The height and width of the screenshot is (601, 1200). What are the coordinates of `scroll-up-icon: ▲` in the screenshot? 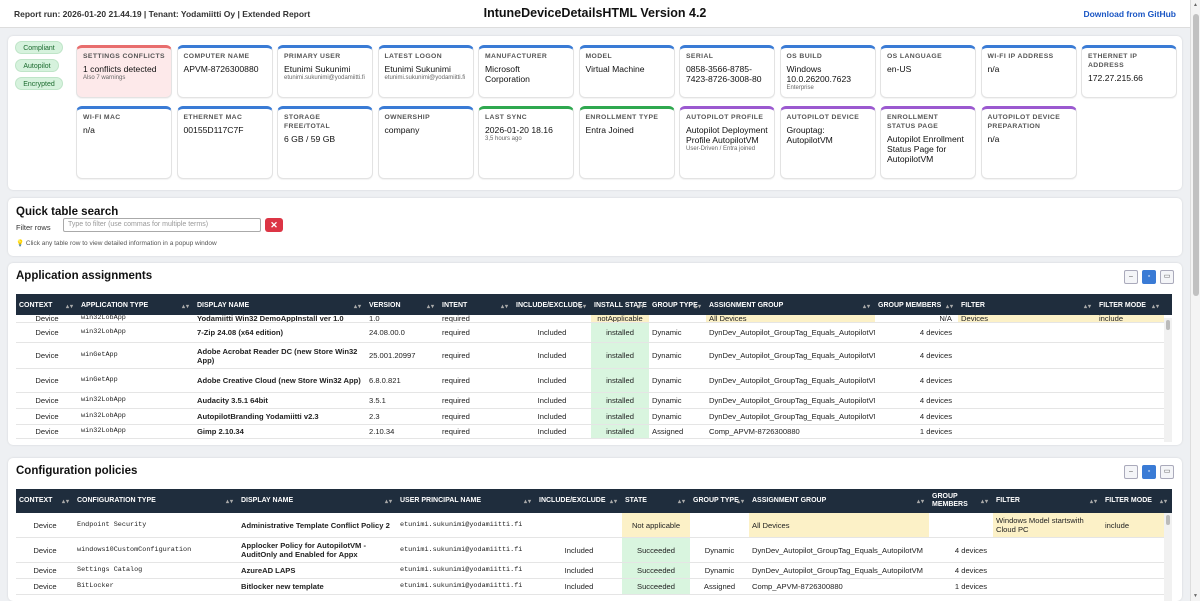 It's located at (1195, 5).